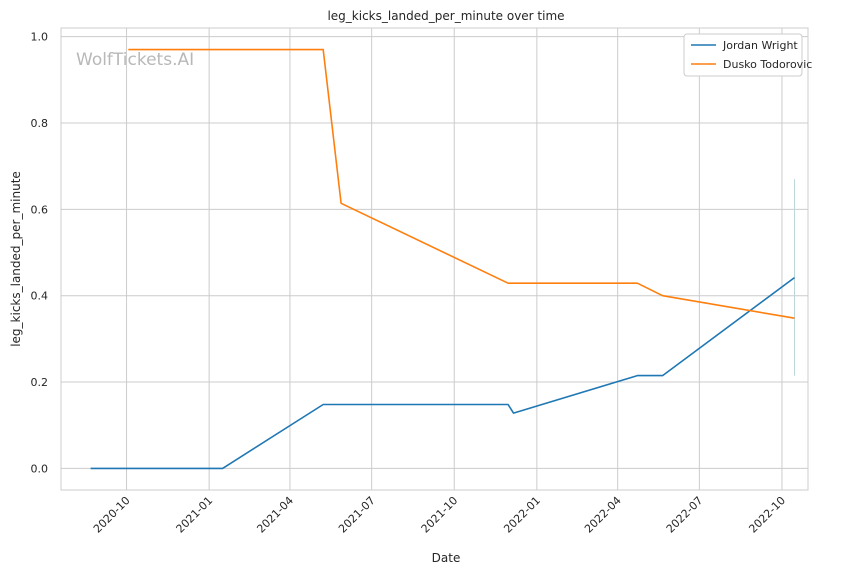  Describe the element at coordinates (112, 515) in the screenshot. I see `x-tick-label: 2020-10` at that location.